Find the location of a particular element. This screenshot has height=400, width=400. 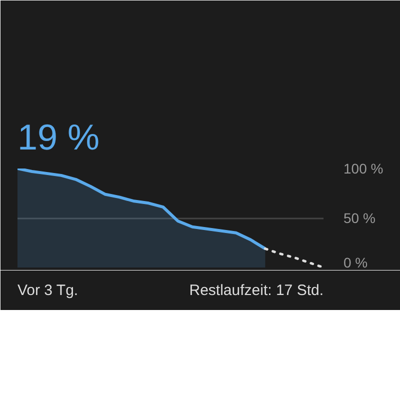

text: Vor 3 Tg. is located at coordinates (48, 290).